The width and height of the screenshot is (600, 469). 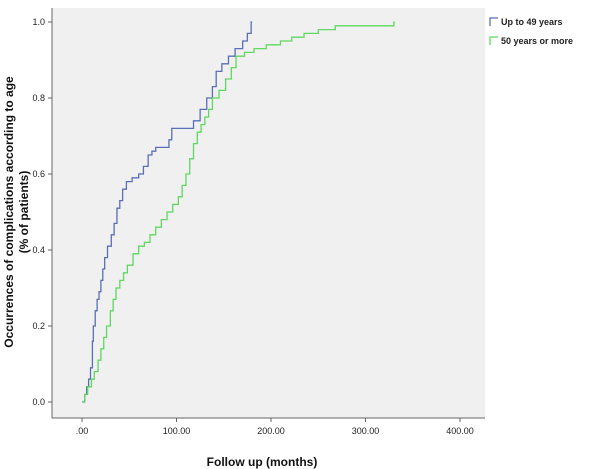 What do you see at coordinates (262, 462) in the screenshot?
I see `x-axis-title: Follow up (months)` at bounding box center [262, 462].